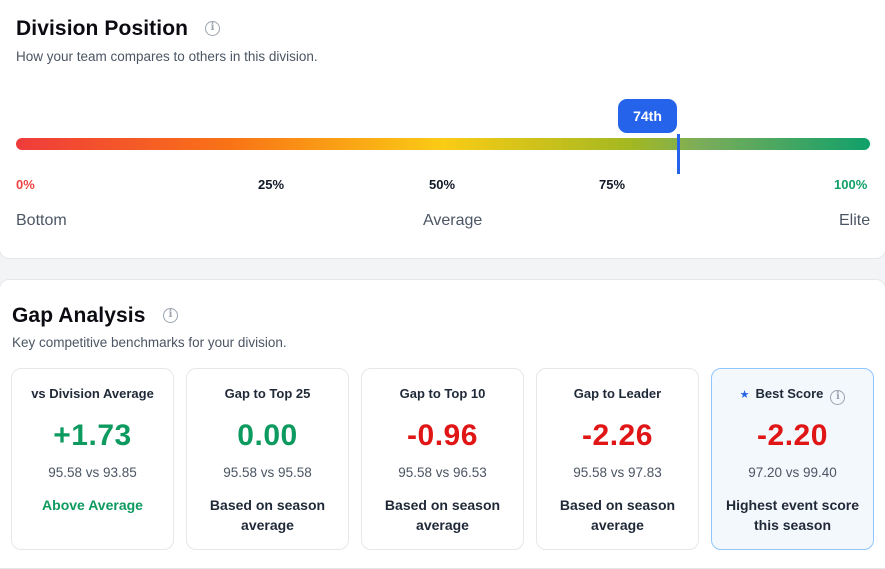 This screenshot has height=569, width=885. Describe the element at coordinates (453, 220) in the screenshot. I see `range-label-average: Average` at that location.